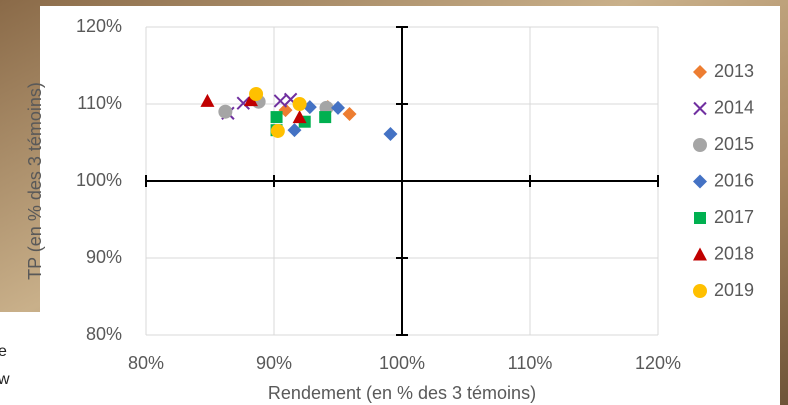 Image resolution: width=788 pixels, height=405 pixels. Describe the element at coordinates (104, 257) in the screenshot. I see `y-tick-label: 90%` at that location.